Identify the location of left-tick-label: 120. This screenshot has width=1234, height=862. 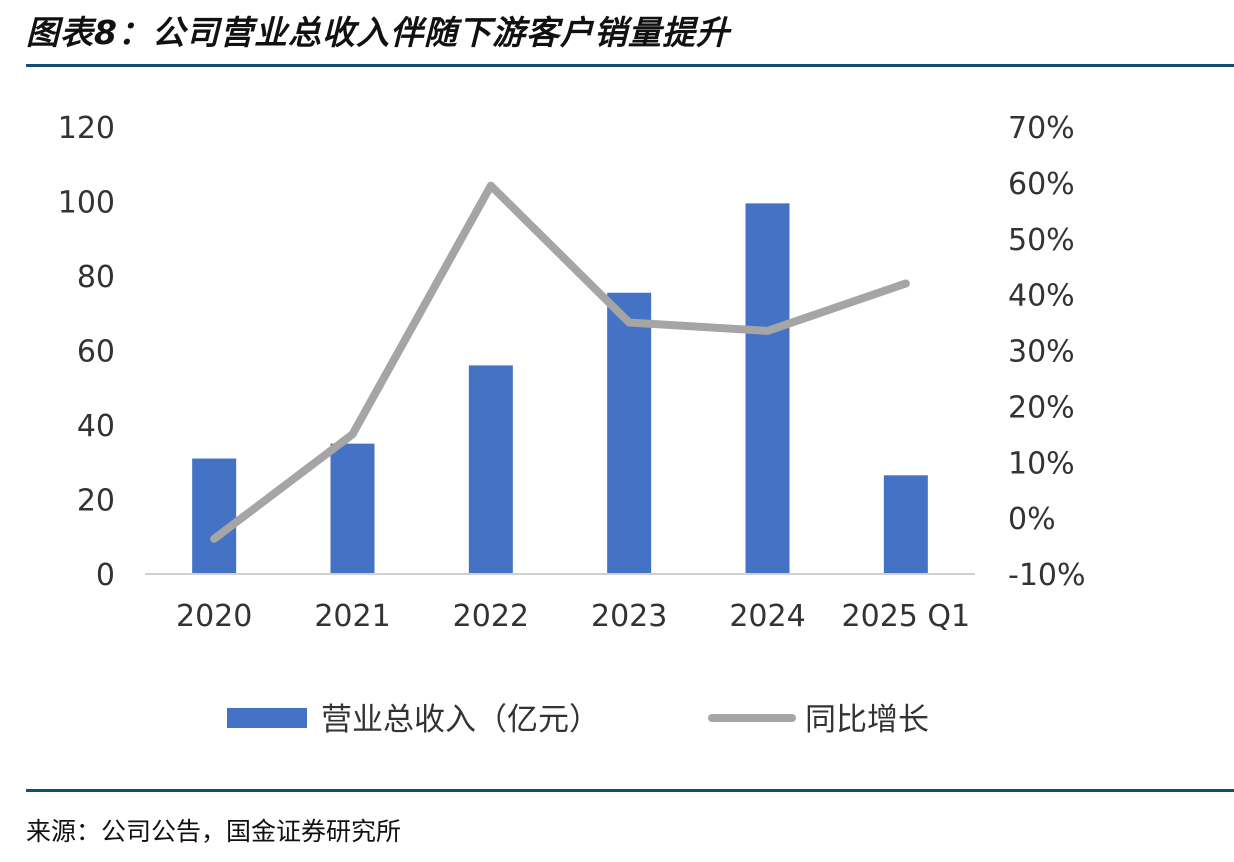
(86, 128).